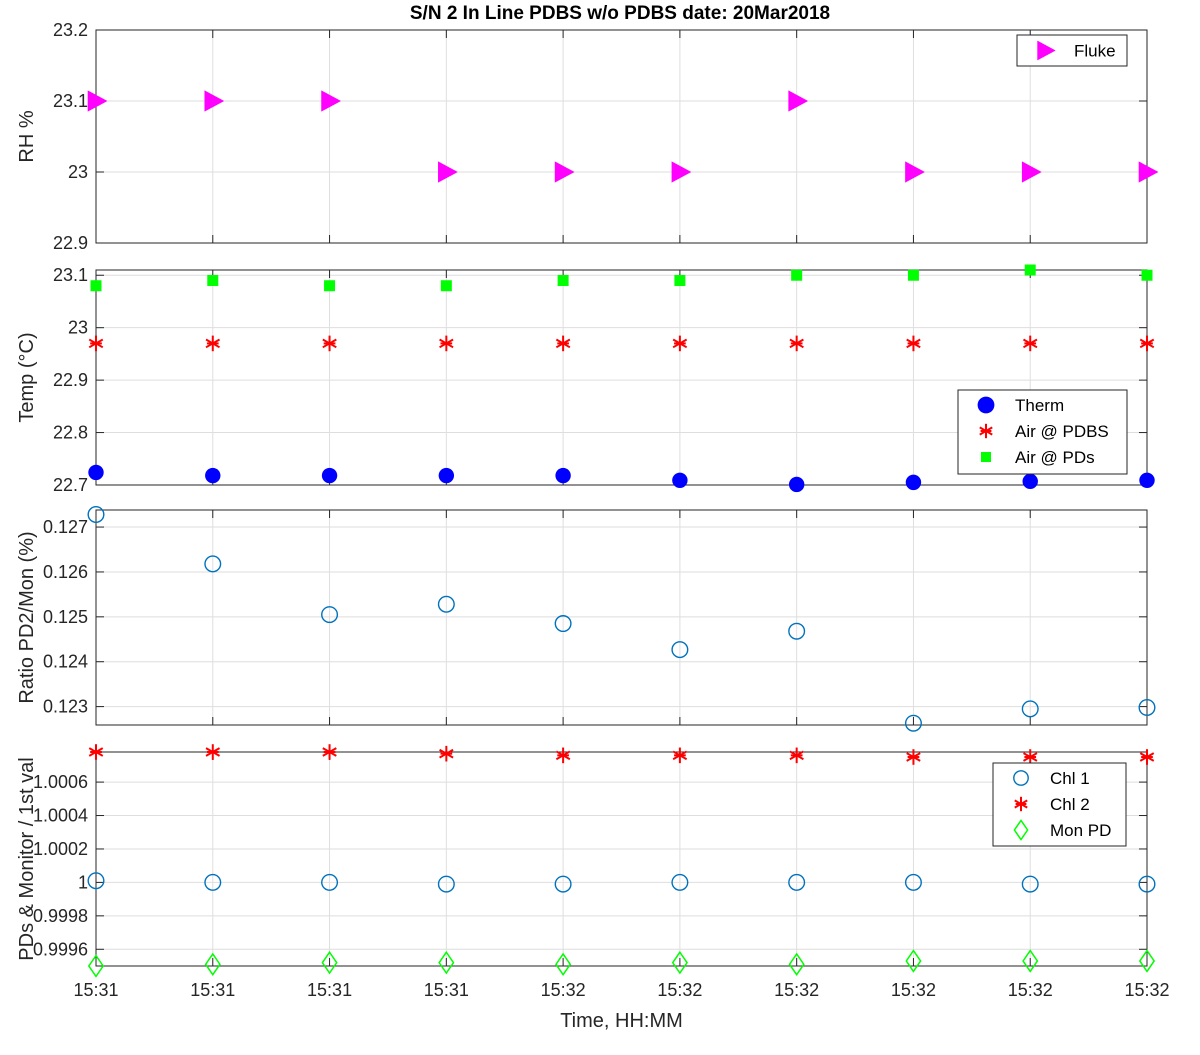 The height and width of the screenshot is (1055, 1200). I want to click on y-tick-label: 23.1, so click(70, 275).